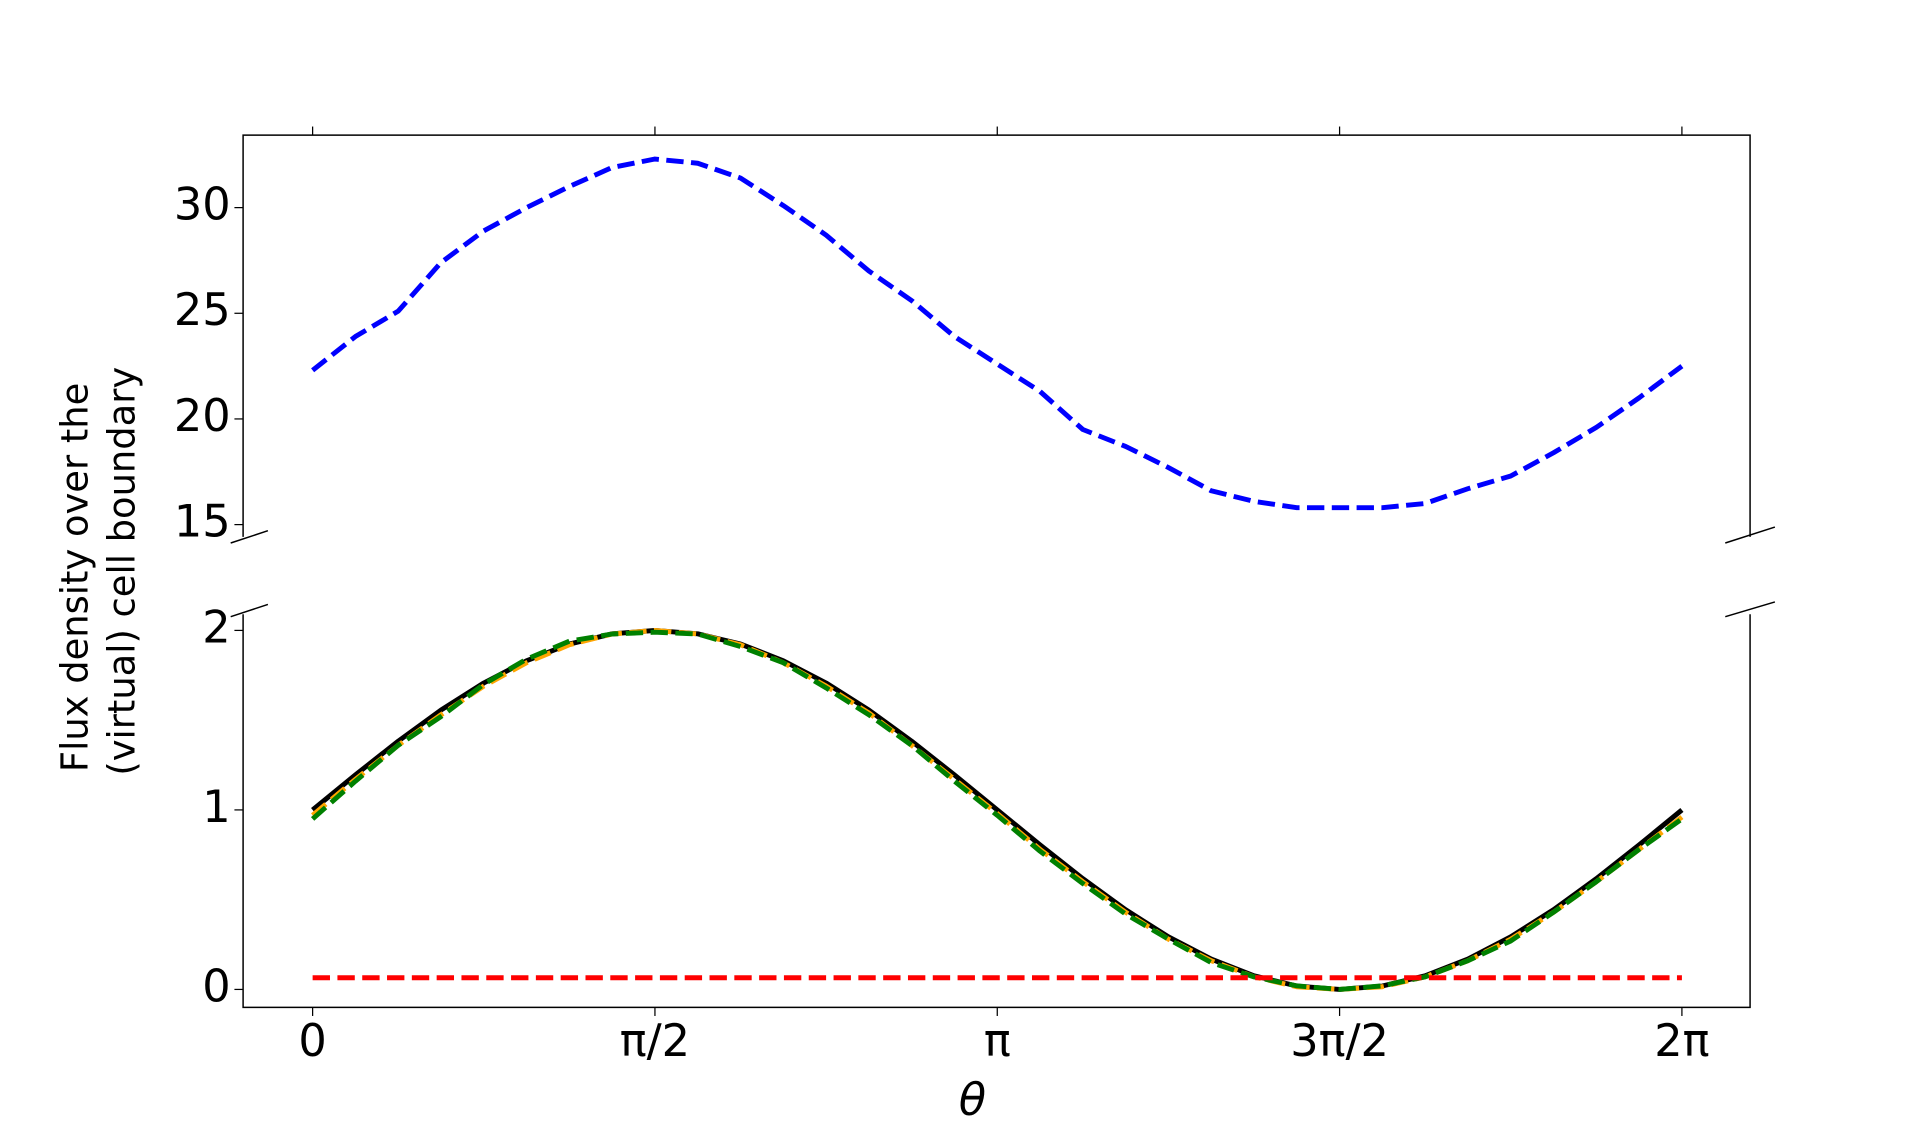 Image resolution: width=1920 pixels, height=1129 pixels. What do you see at coordinates (216, 807) in the screenshot?
I see `y-tick-label: 1` at bounding box center [216, 807].